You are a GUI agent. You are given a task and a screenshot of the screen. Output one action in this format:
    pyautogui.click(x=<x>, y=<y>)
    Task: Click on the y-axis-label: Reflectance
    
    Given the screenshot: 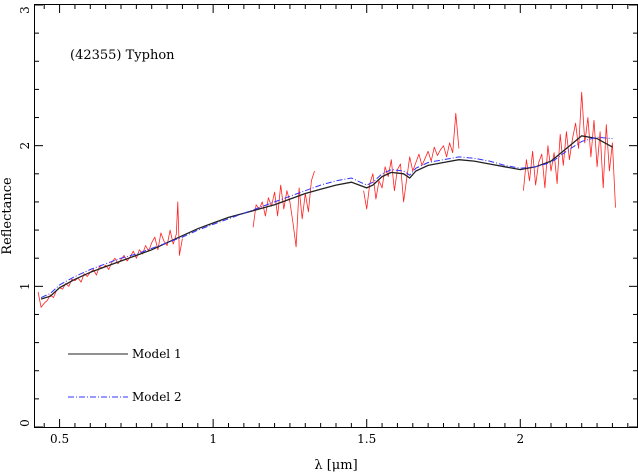 What is the action you would take?
    pyautogui.click(x=7, y=216)
    